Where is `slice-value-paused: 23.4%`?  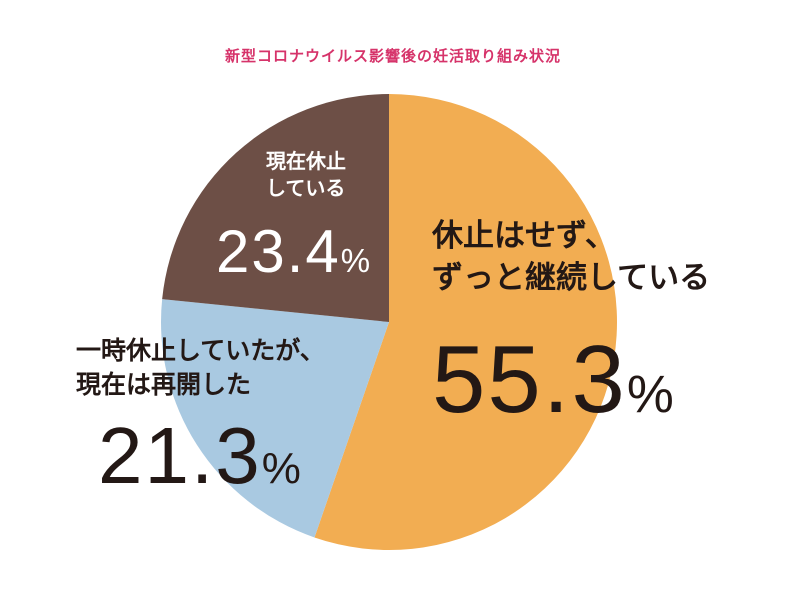 slice-value-paused: 23.4% is located at coordinates (293, 252).